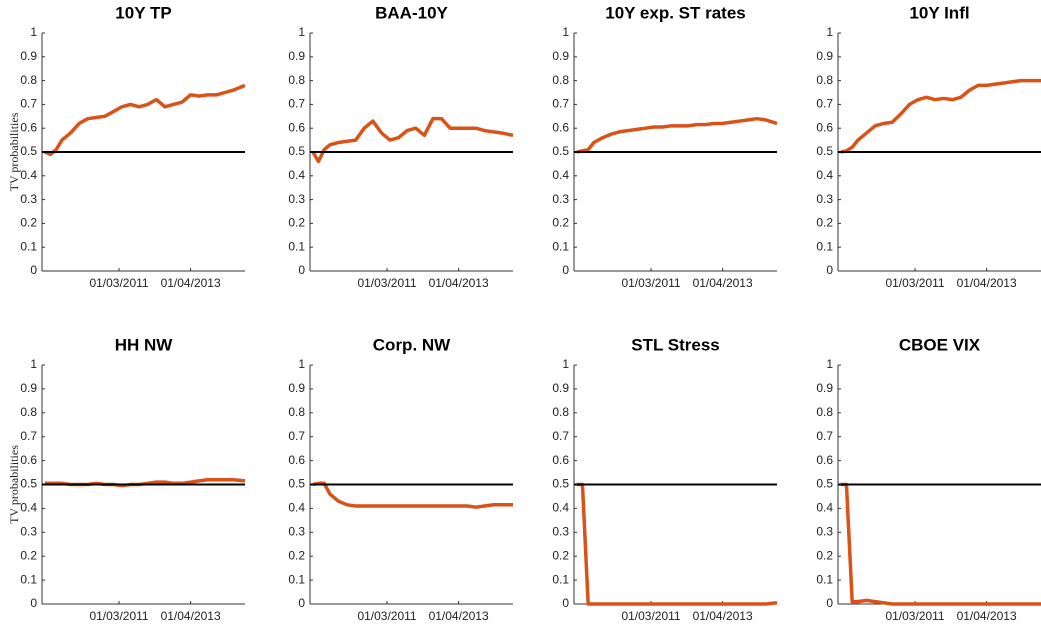  What do you see at coordinates (939, 12) in the screenshot?
I see `chart-title: 10Y Infl` at bounding box center [939, 12].